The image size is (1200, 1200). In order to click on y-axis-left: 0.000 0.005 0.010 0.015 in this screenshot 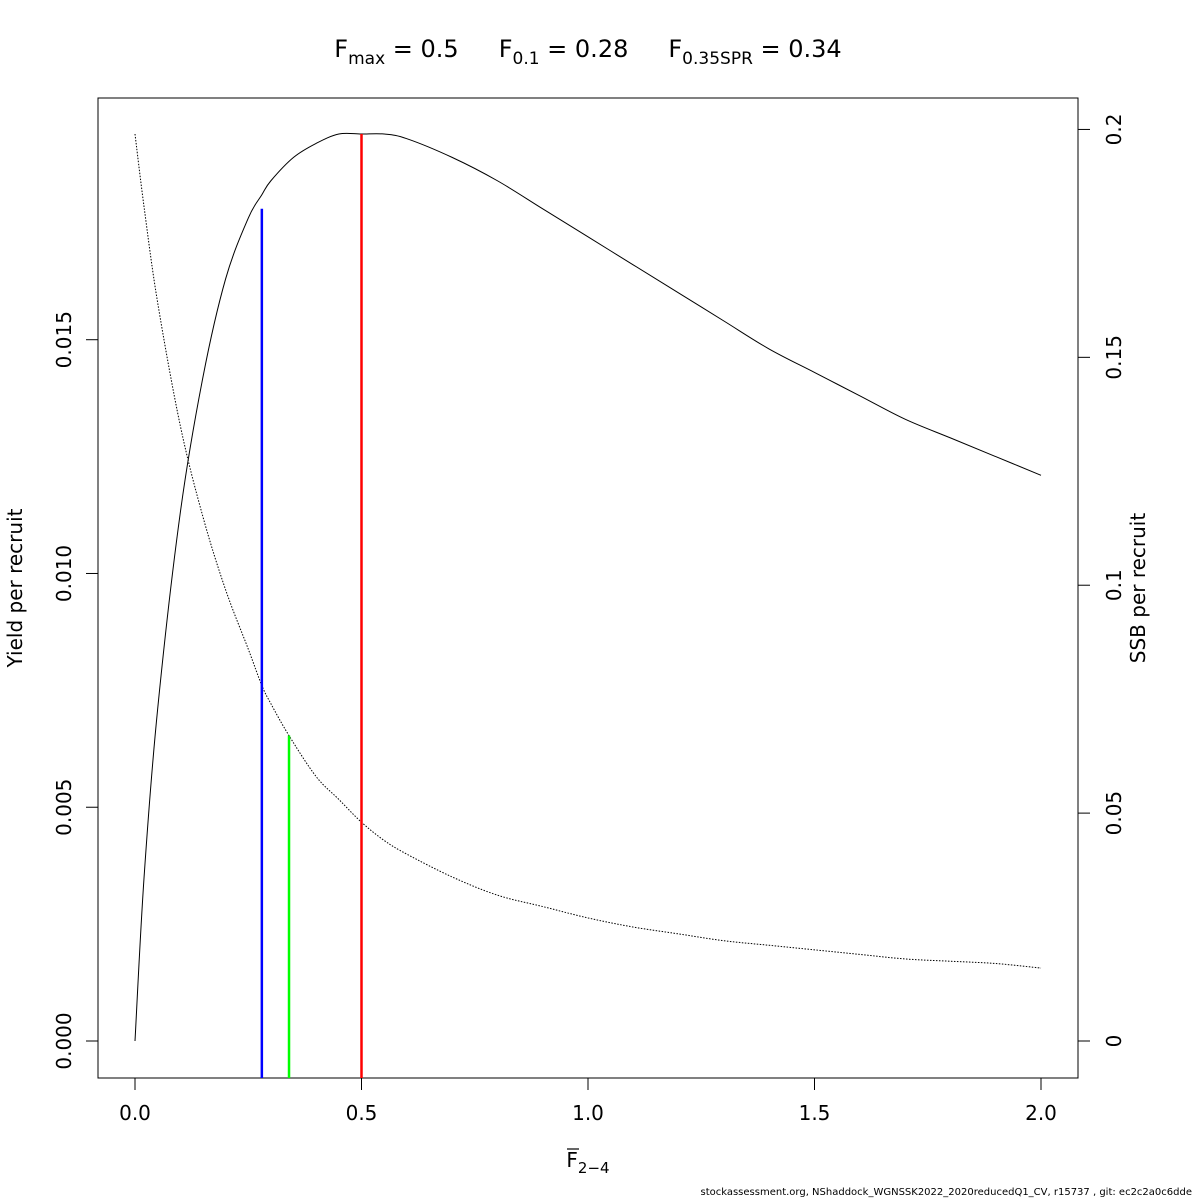, I will do `click(75, 690)`.